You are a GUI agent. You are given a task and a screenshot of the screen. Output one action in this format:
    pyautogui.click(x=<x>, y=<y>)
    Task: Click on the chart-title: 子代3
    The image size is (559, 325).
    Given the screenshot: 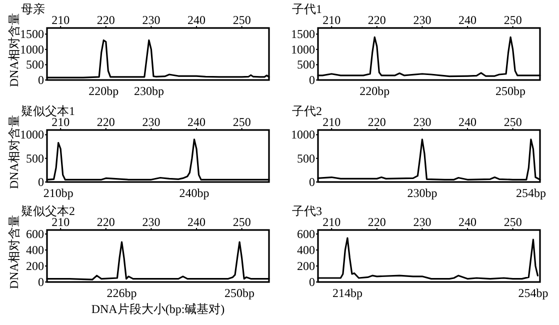 What is the action you would take?
    pyautogui.click(x=307, y=211)
    